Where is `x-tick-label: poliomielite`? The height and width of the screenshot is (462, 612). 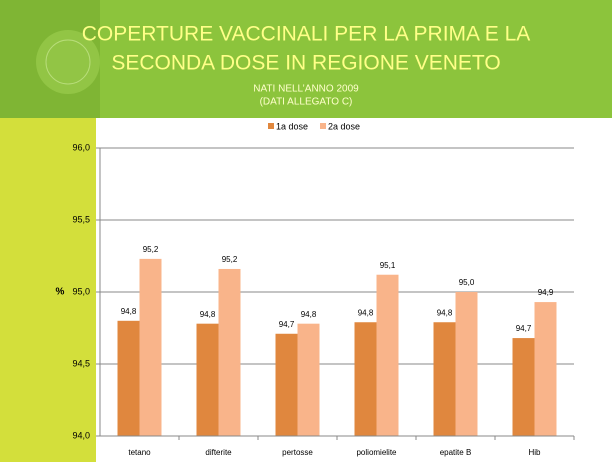 x-tick-label: poliomielite is located at coordinates (376, 452).